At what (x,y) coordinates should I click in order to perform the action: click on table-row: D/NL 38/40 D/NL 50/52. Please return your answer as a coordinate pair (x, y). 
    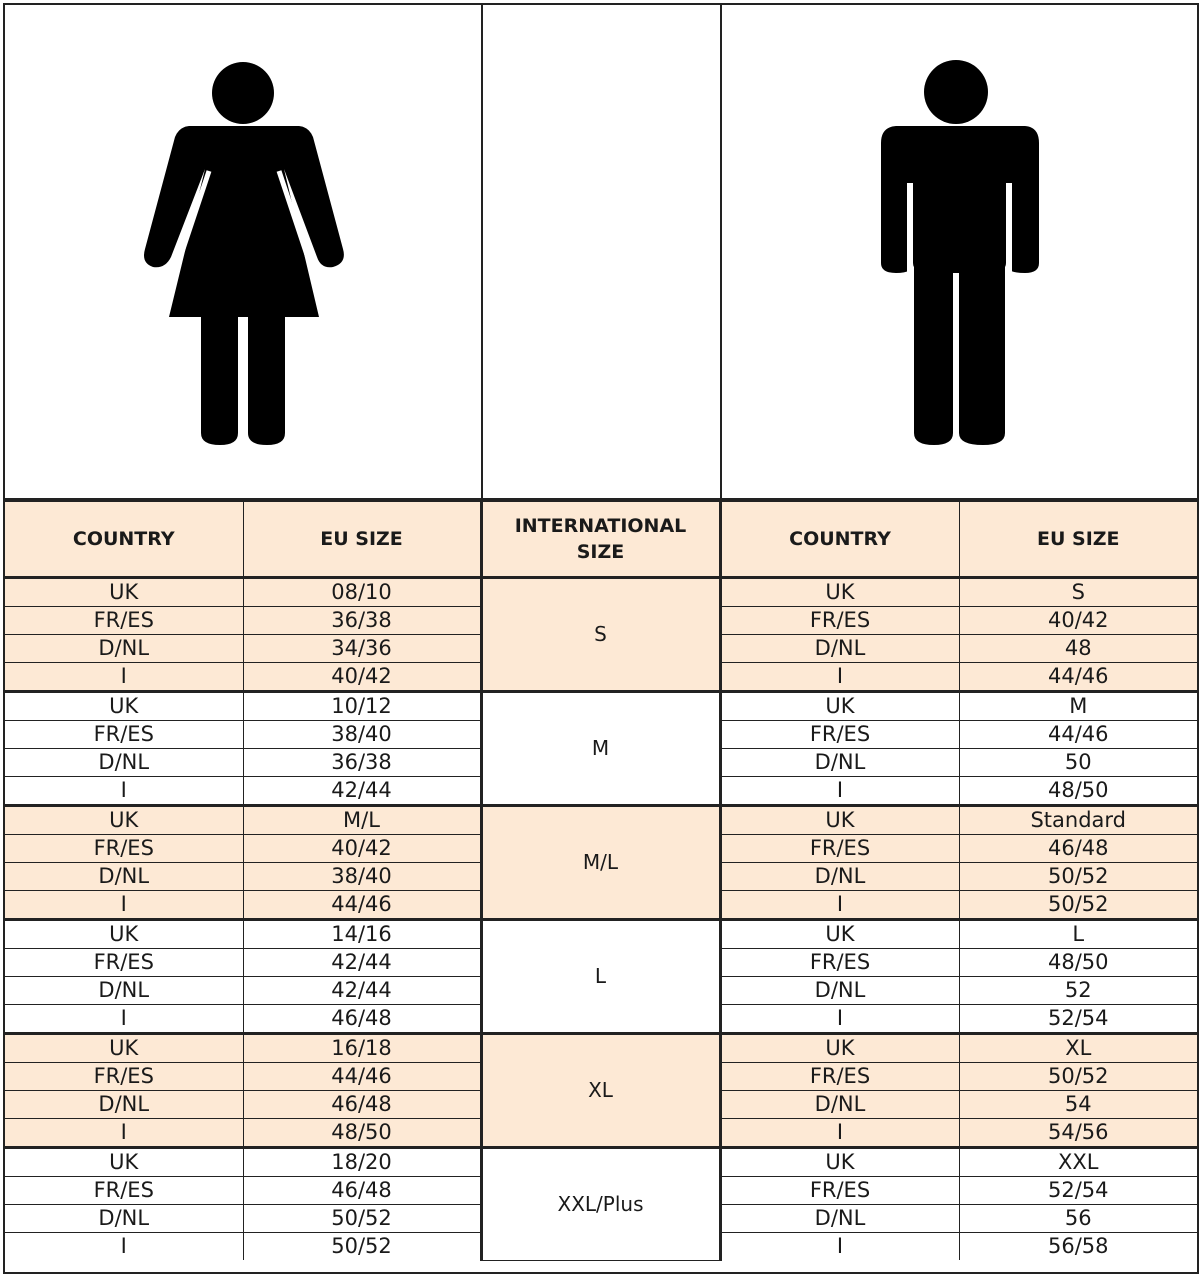
    Looking at the image, I should click on (601, 876).